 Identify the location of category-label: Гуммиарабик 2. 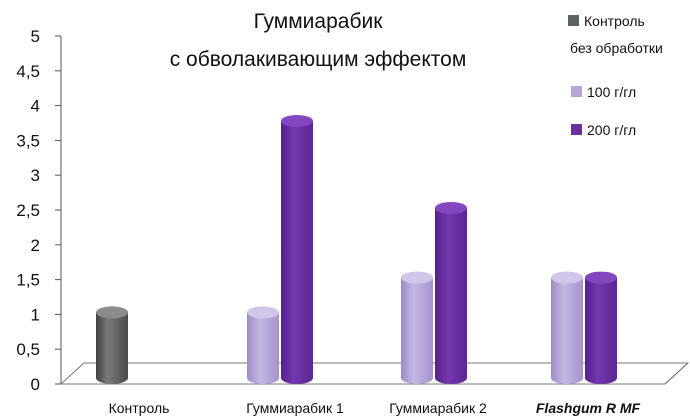
(438, 408).